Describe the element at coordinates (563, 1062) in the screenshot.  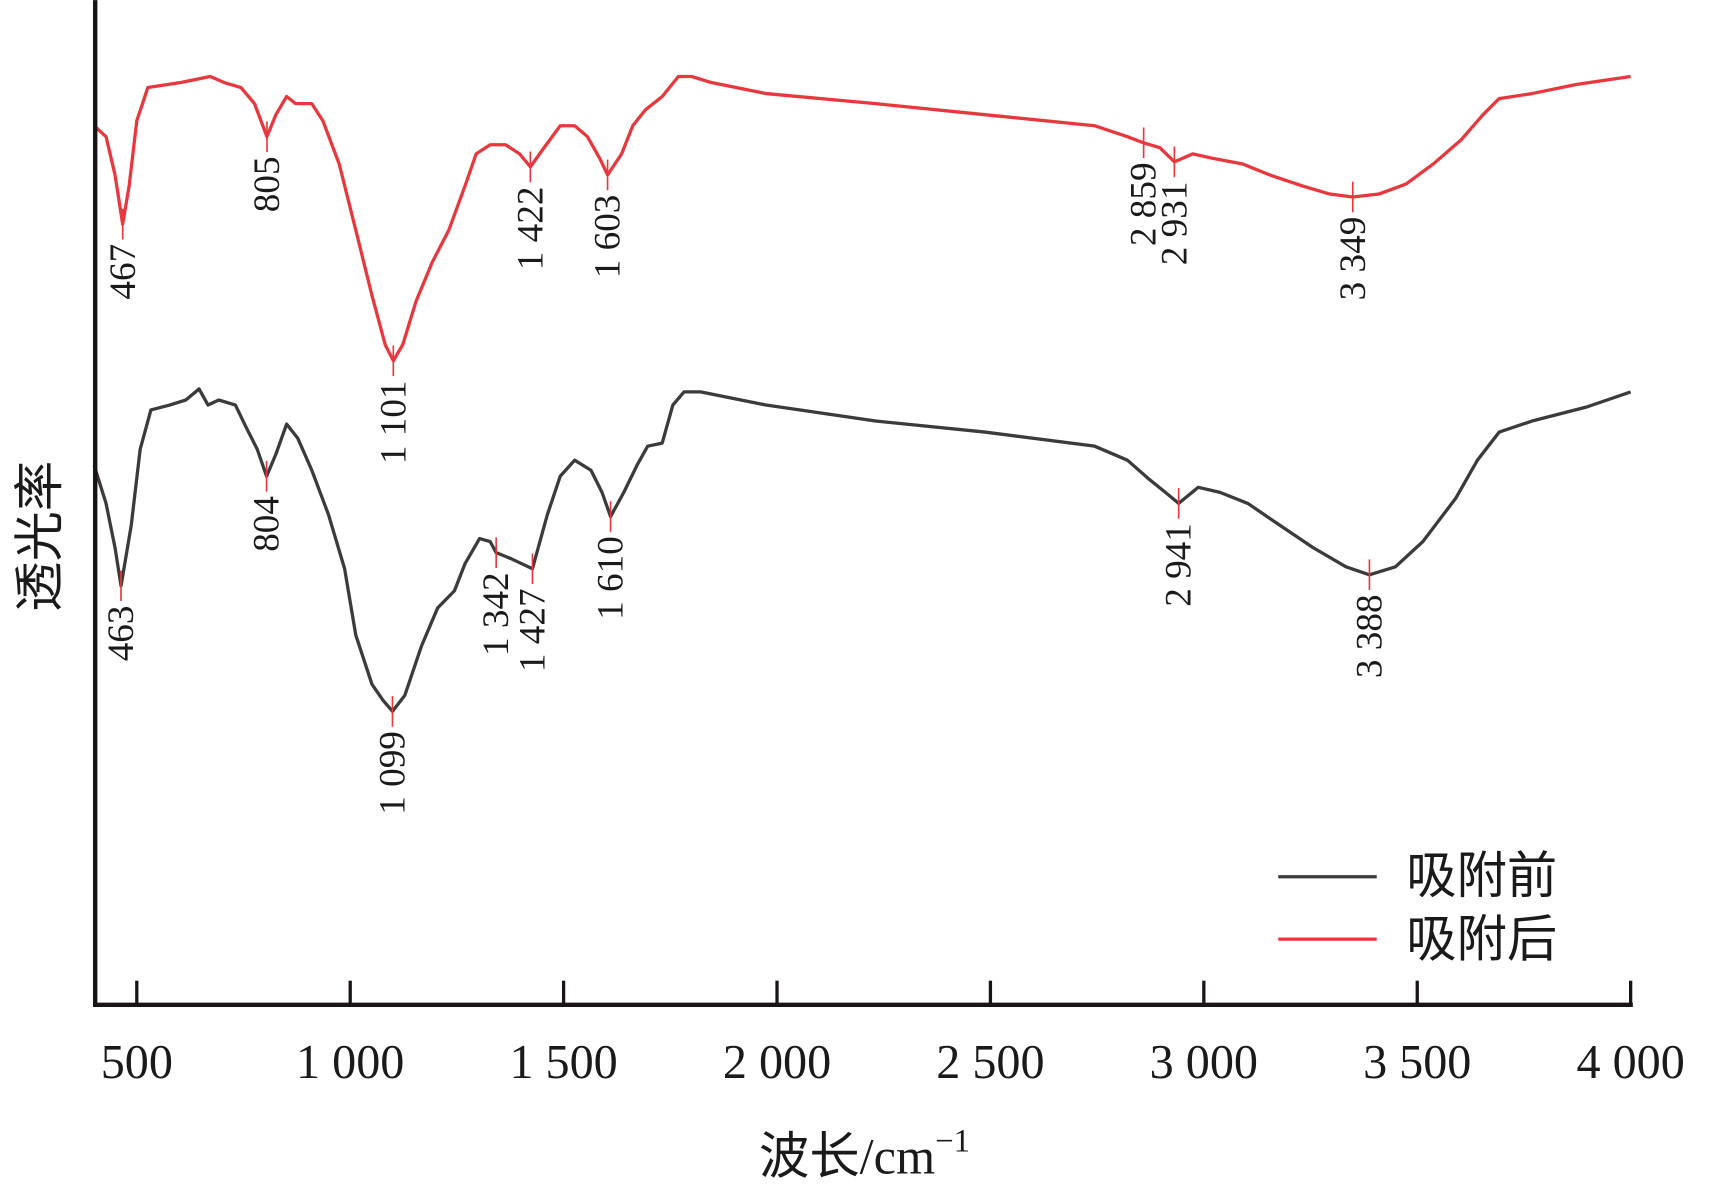
I see `x-tick-label: 1 500` at that location.